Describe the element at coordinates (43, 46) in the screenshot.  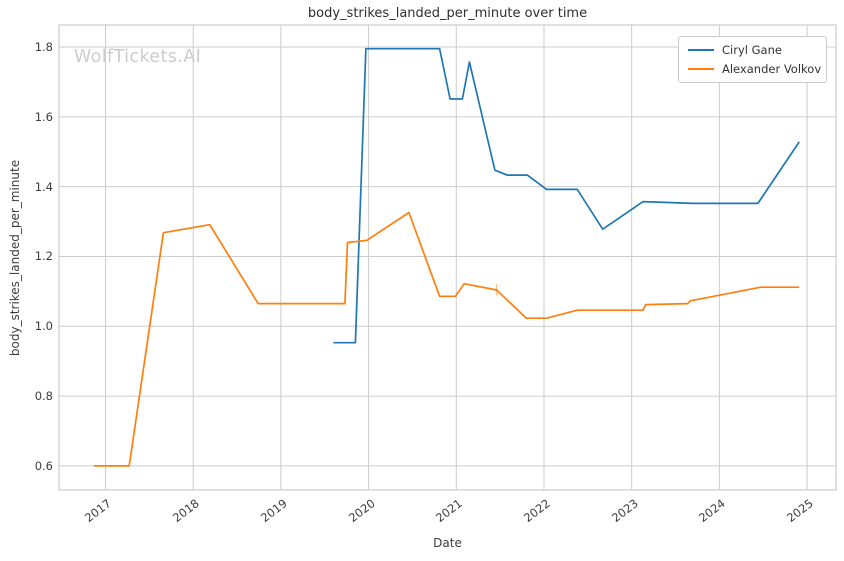
I see `y-tick-label-1.8: 1.8` at that location.